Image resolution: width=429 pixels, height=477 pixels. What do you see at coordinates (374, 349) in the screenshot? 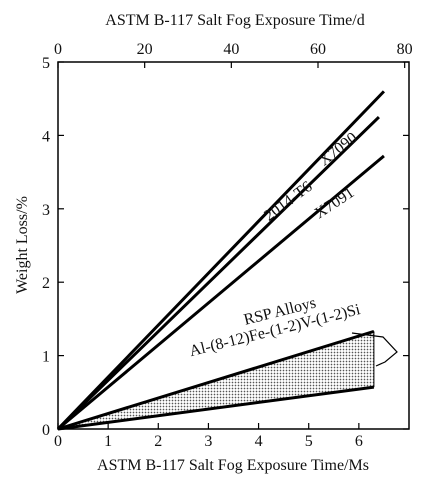
I see `annotation-bracket` at bounding box center [374, 349].